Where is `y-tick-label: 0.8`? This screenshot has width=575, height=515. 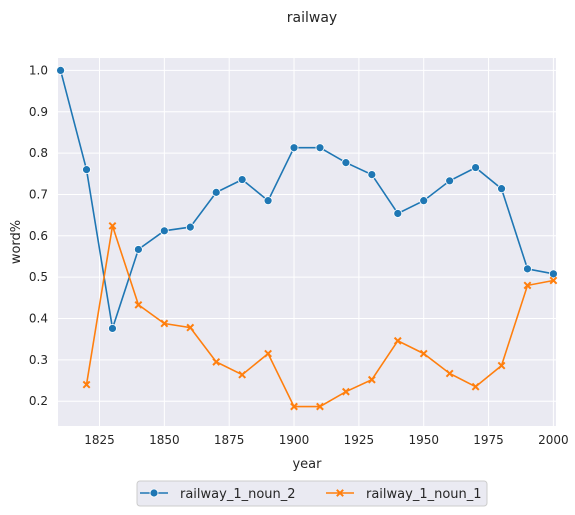 y-tick-label: 0.8 is located at coordinates (38, 153).